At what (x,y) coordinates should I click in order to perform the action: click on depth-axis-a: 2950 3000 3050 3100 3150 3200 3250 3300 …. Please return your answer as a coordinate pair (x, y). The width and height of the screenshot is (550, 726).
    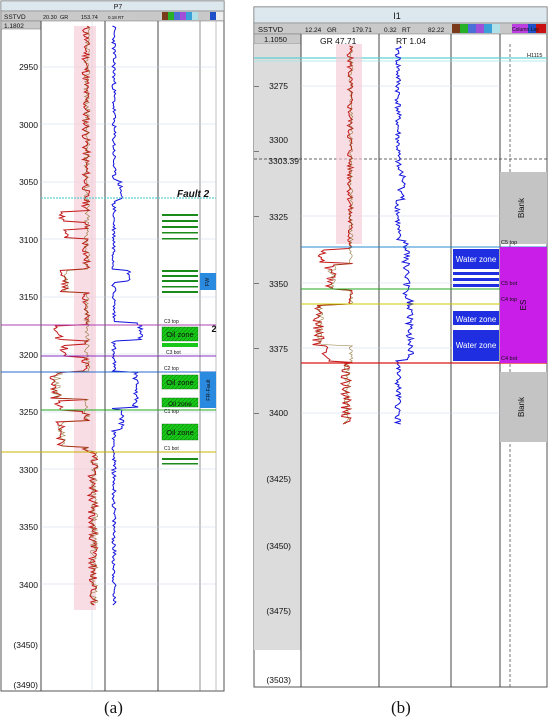
    Looking at the image, I should click on (25, 376).